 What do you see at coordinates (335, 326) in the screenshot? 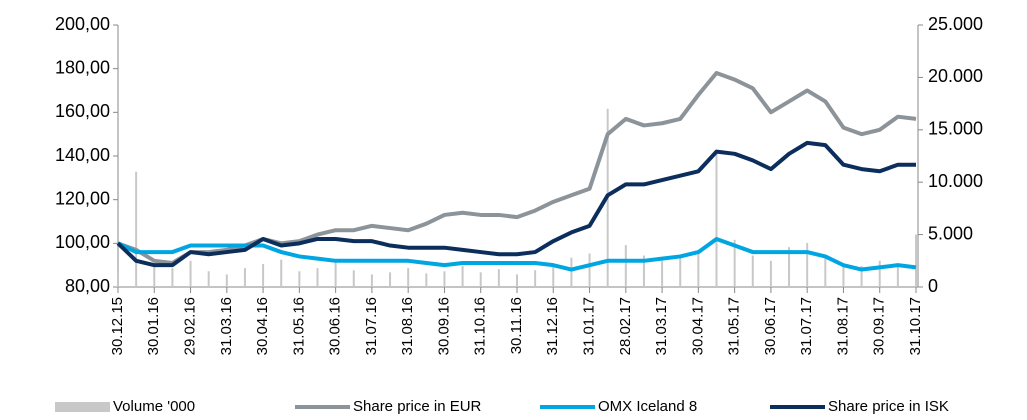
I see `x-tick-label: 30.06.16` at bounding box center [335, 326].